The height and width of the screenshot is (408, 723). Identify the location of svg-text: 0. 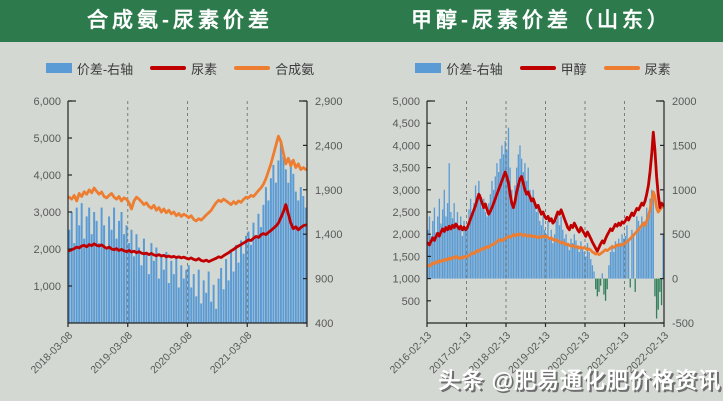
(675, 280).